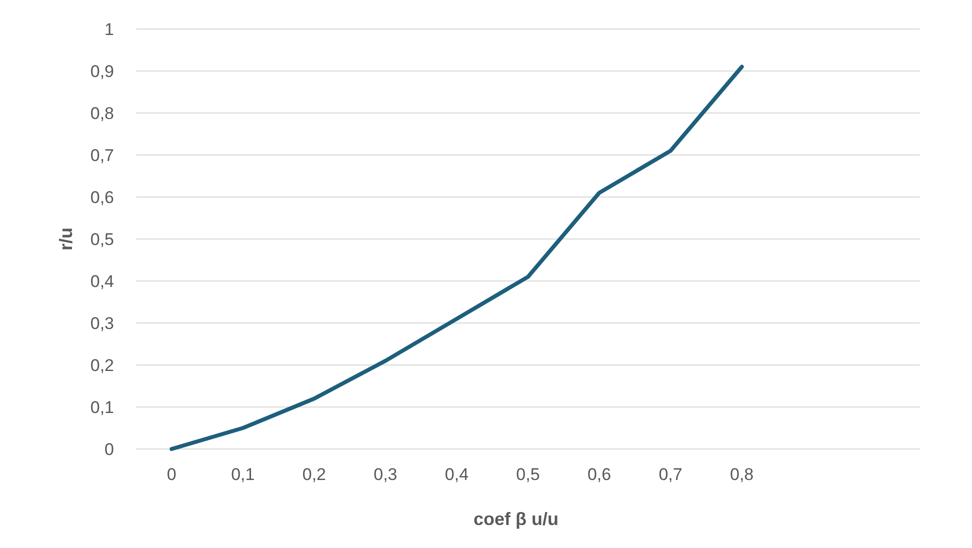 This screenshot has height=548, width=972. Describe the element at coordinates (102, 155) in the screenshot. I see `y-tick-label: 0,7` at that location.